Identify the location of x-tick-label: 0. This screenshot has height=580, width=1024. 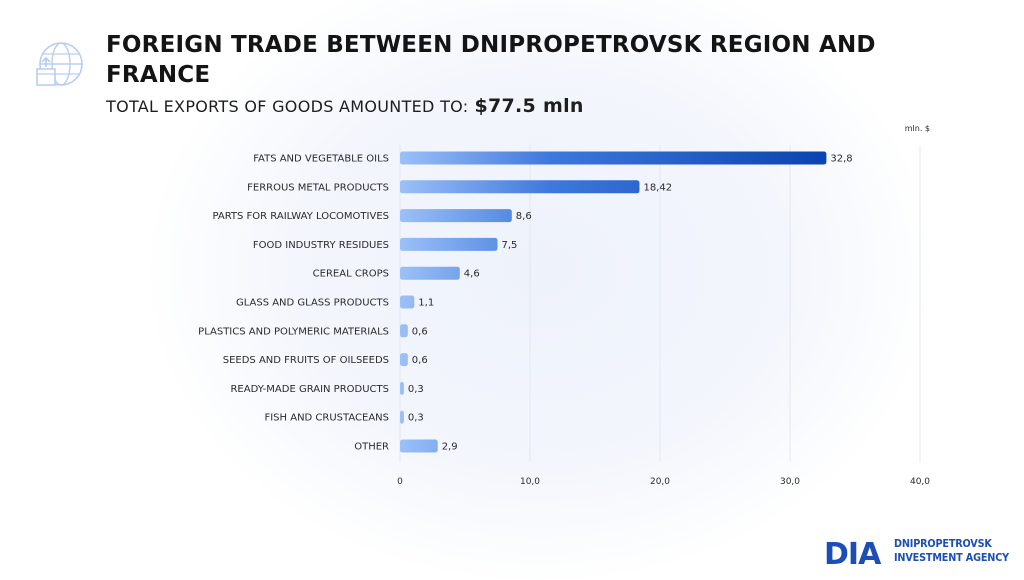
(400, 482).